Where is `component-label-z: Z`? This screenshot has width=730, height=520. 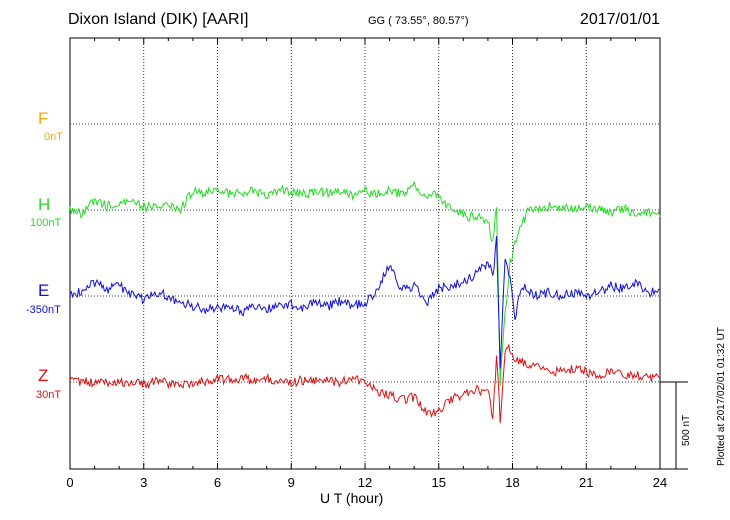 component-label-z: Z is located at coordinates (43, 375).